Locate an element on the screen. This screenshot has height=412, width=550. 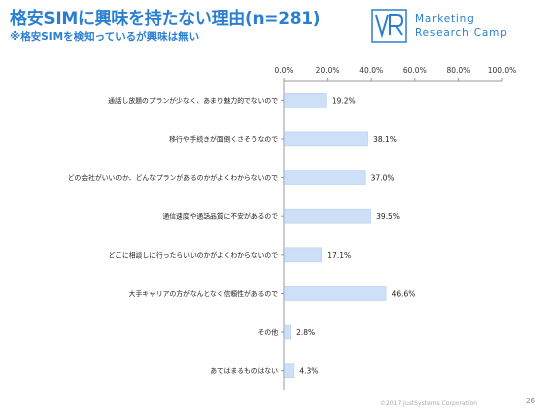
category-label: あてはまるものはない is located at coordinates (244, 371).